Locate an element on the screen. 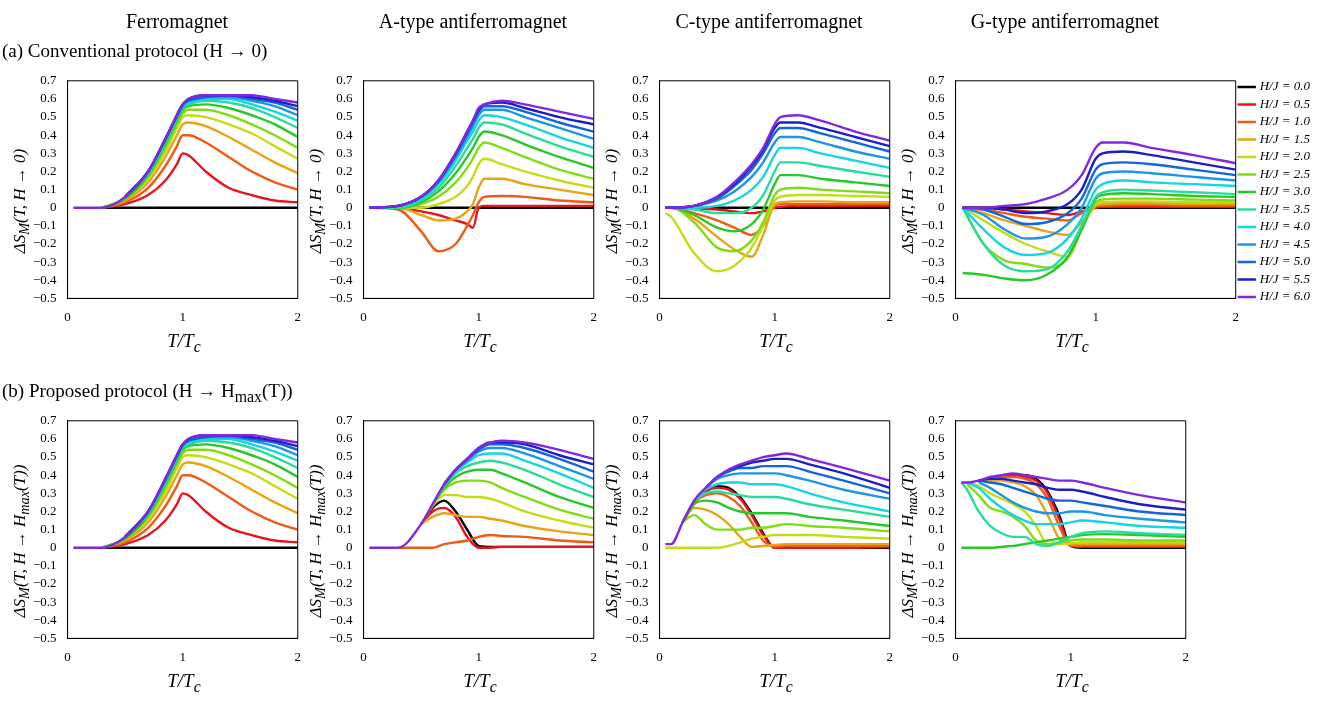 The height and width of the screenshot is (703, 1322). legend-label: H/J = 0.5 is located at coordinates (1284, 103).